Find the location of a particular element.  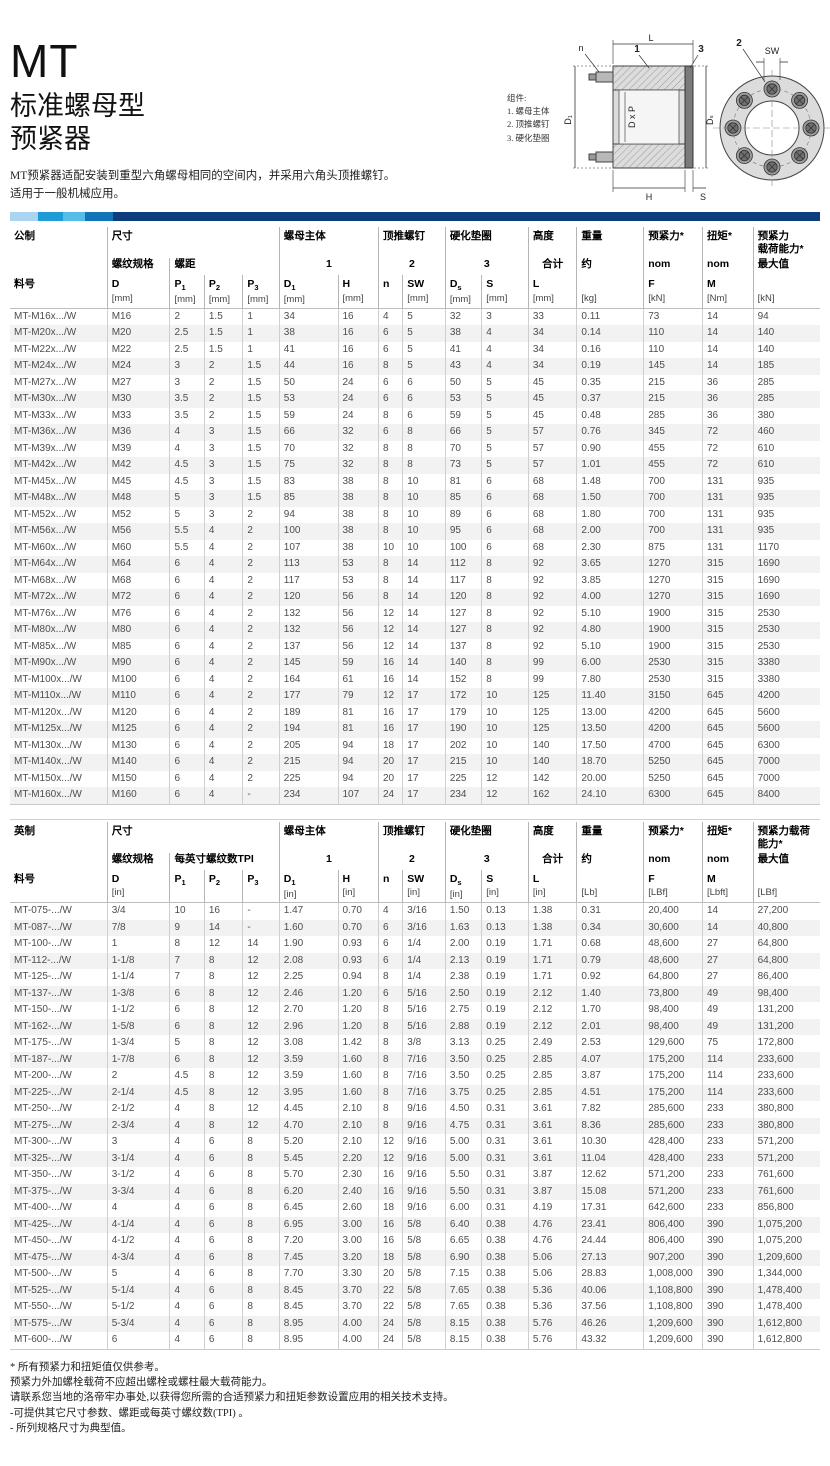

value-cell: 131 is located at coordinates (727, 548).